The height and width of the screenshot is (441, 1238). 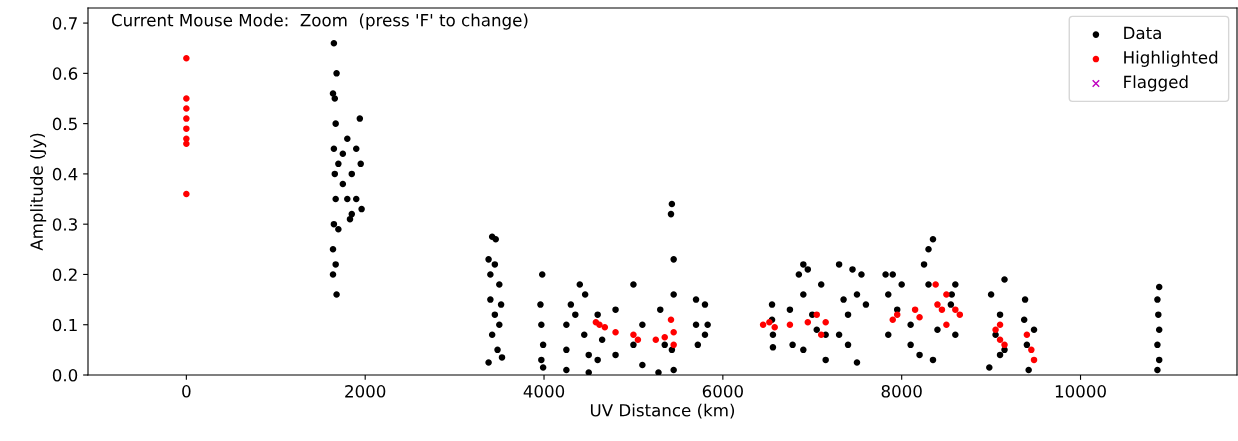 I want to click on x-tick-label: 10000, so click(x=1080, y=391).